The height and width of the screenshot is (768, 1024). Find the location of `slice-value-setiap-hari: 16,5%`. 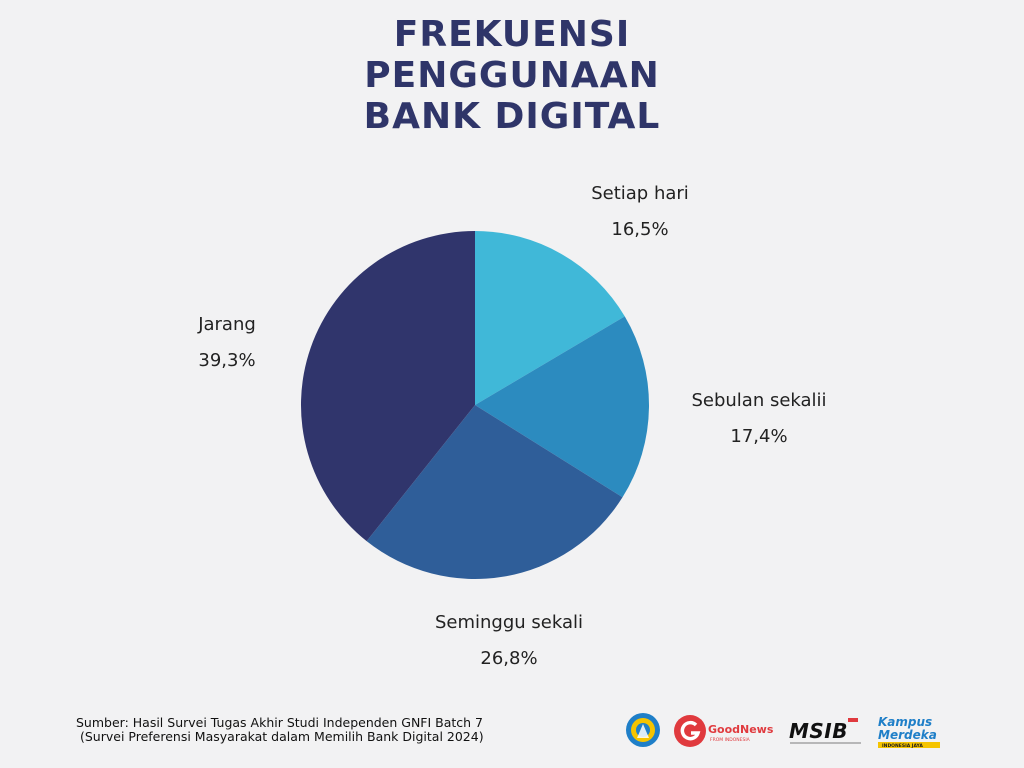

slice-value-setiap-hari: 16,5% is located at coordinates (640, 229).